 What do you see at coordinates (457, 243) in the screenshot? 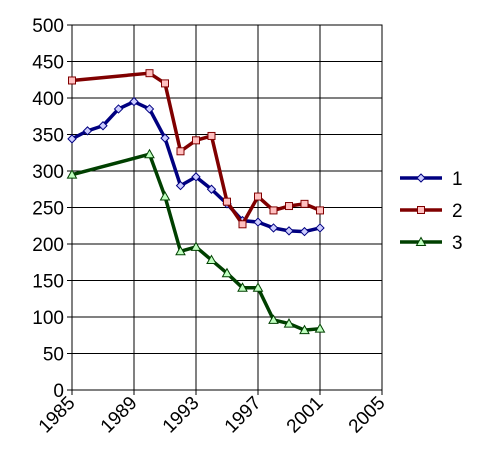
I see `legend-label: 3` at bounding box center [457, 243].